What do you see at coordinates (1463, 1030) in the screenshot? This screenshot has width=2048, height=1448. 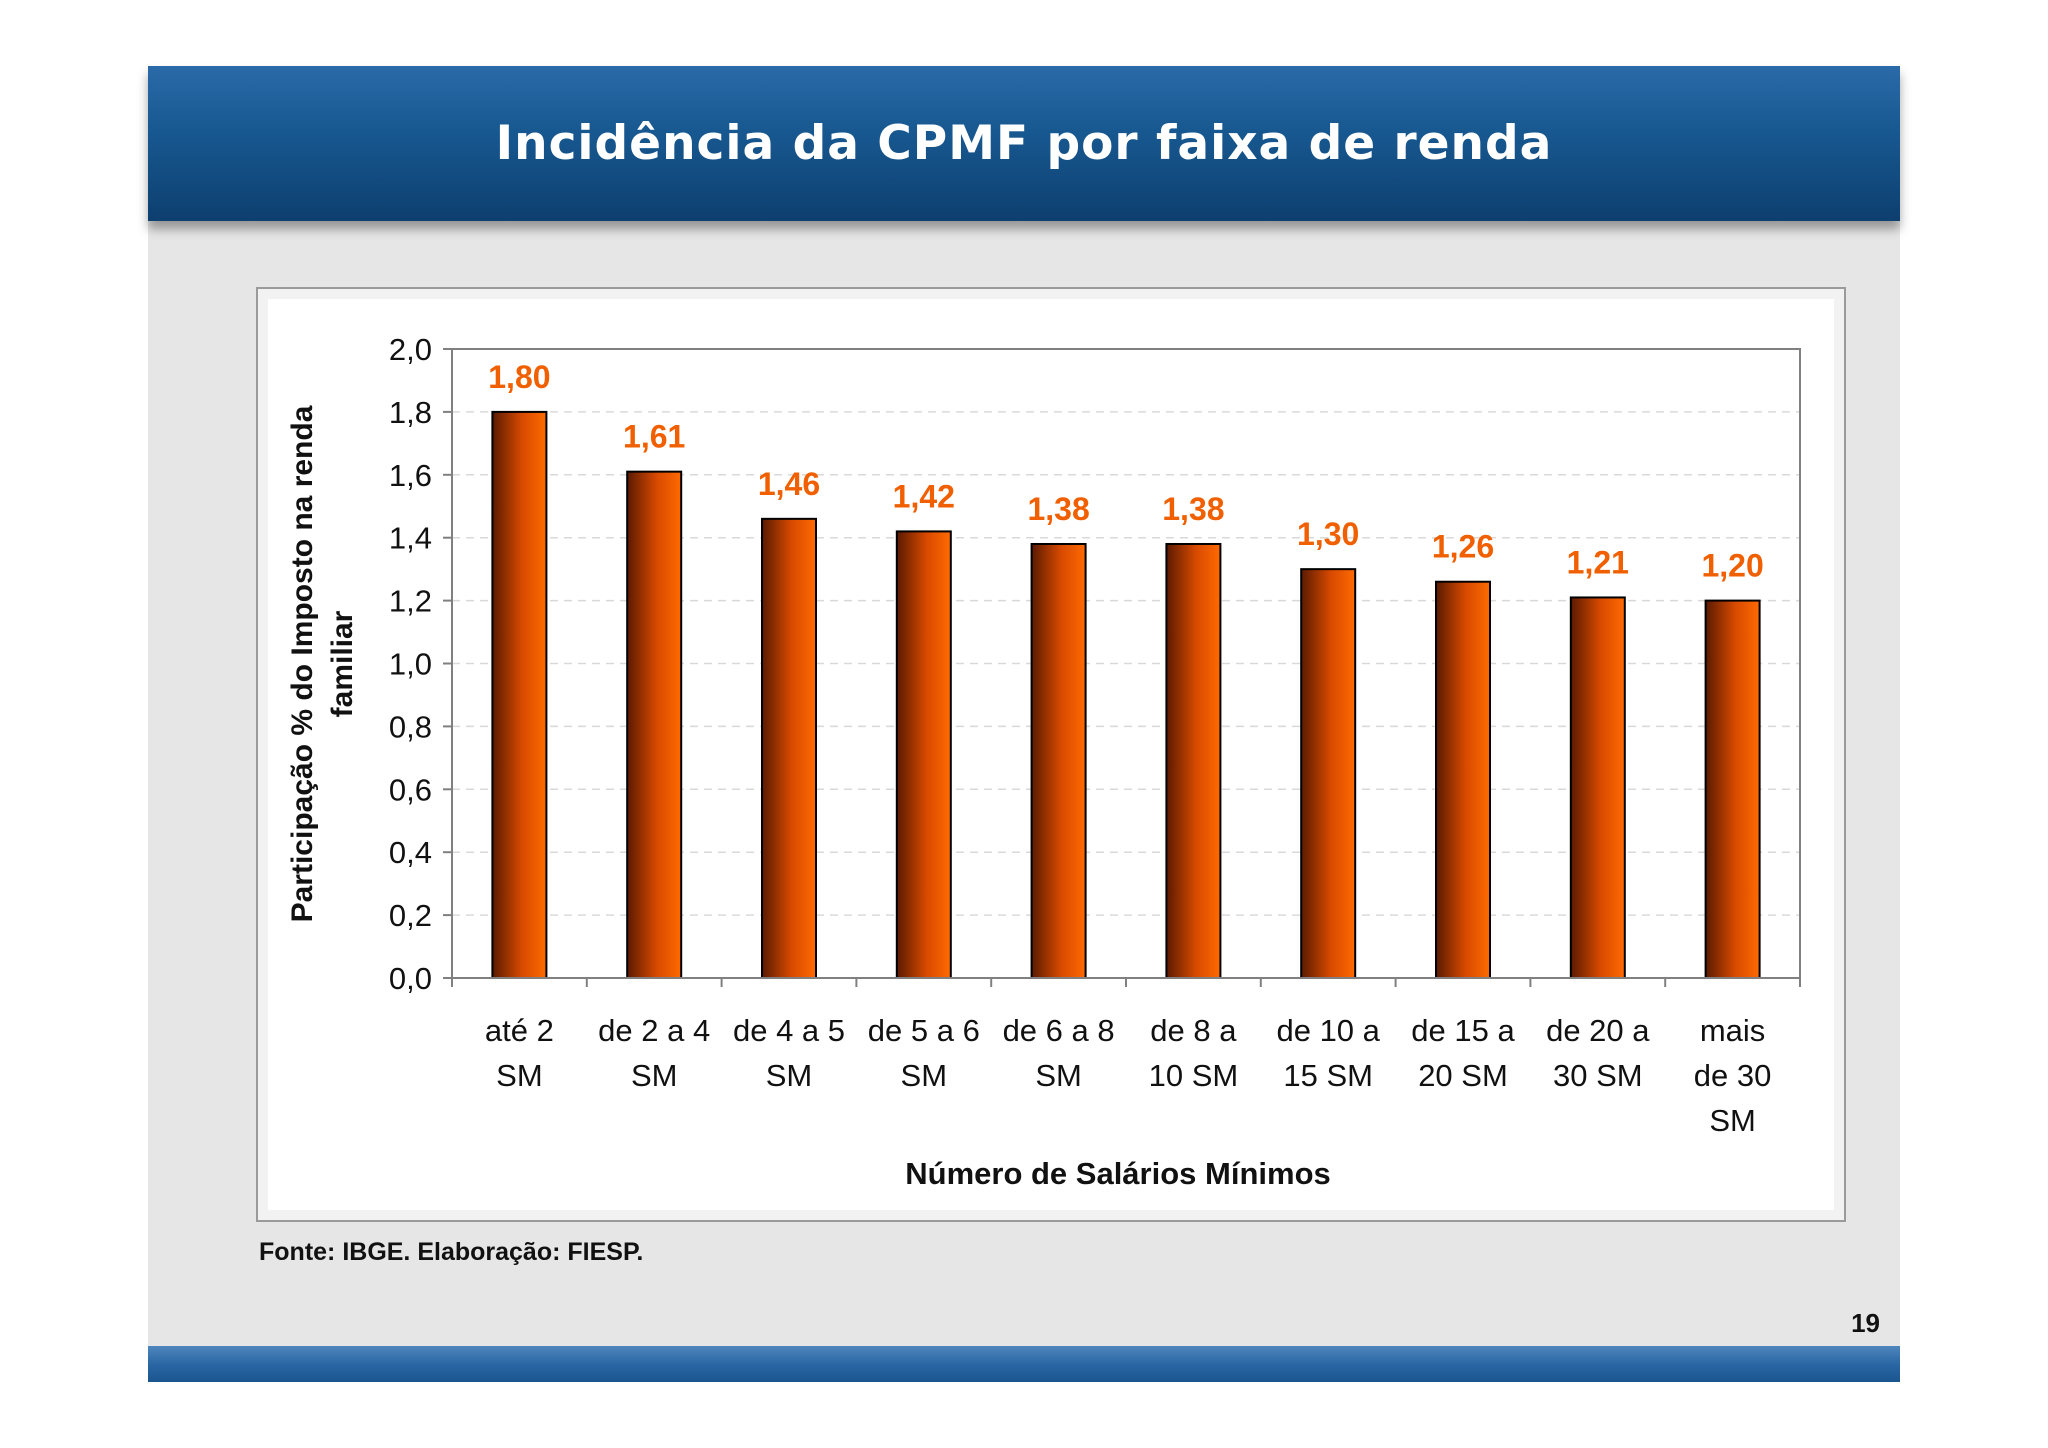 I see `x-tick-label: de 15 a` at bounding box center [1463, 1030].